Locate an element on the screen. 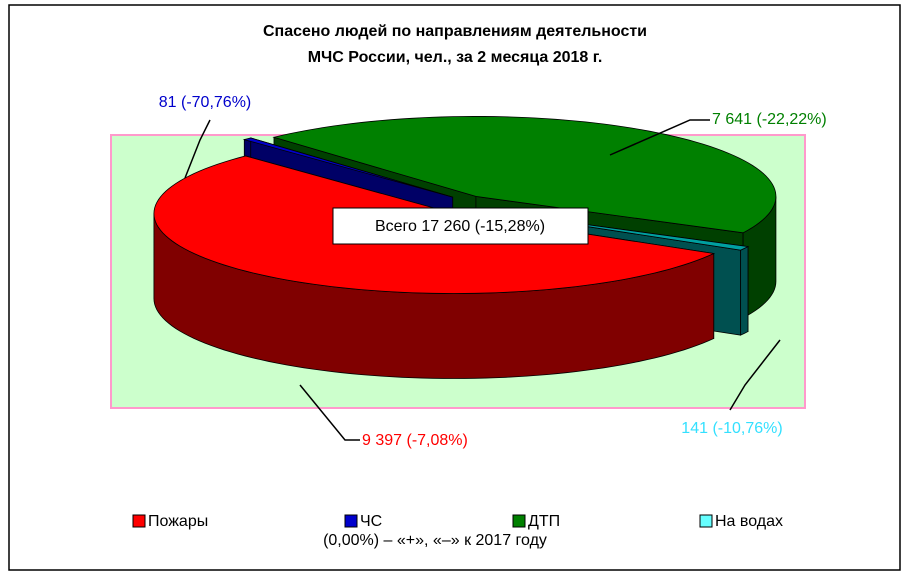 This screenshot has height=581, width=910. legend-label: На водах is located at coordinates (749, 521).